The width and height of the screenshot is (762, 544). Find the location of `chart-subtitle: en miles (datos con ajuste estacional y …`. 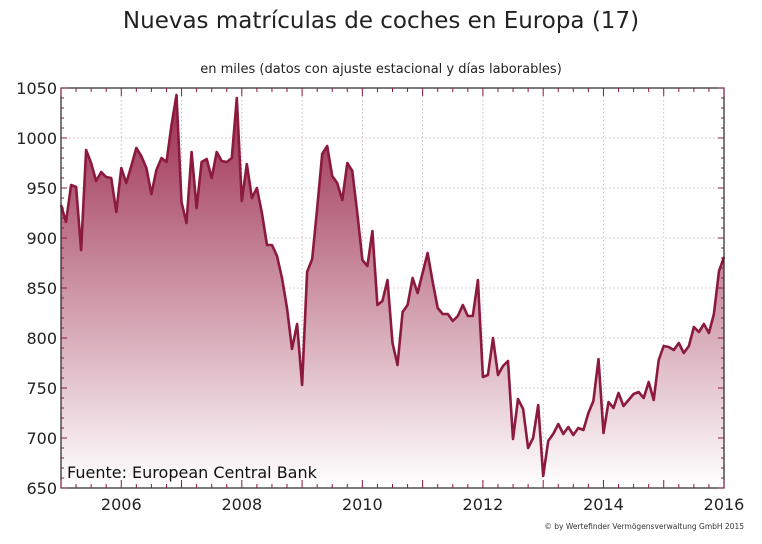

chart-subtitle: en miles (datos con ajuste estacional y … is located at coordinates (381, 69).